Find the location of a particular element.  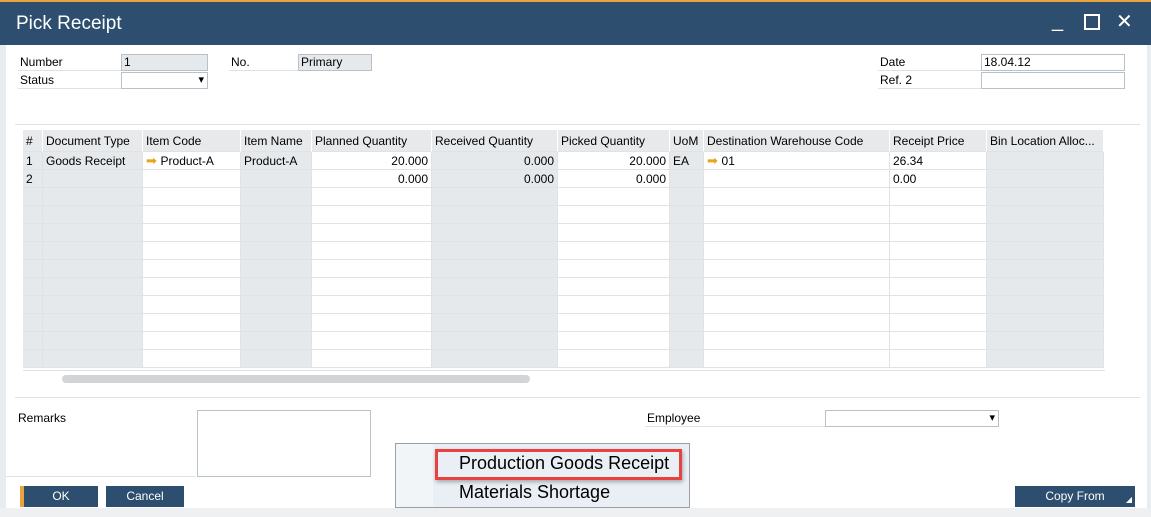

column-header: Receipt Price is located at coordinates (938, 141).